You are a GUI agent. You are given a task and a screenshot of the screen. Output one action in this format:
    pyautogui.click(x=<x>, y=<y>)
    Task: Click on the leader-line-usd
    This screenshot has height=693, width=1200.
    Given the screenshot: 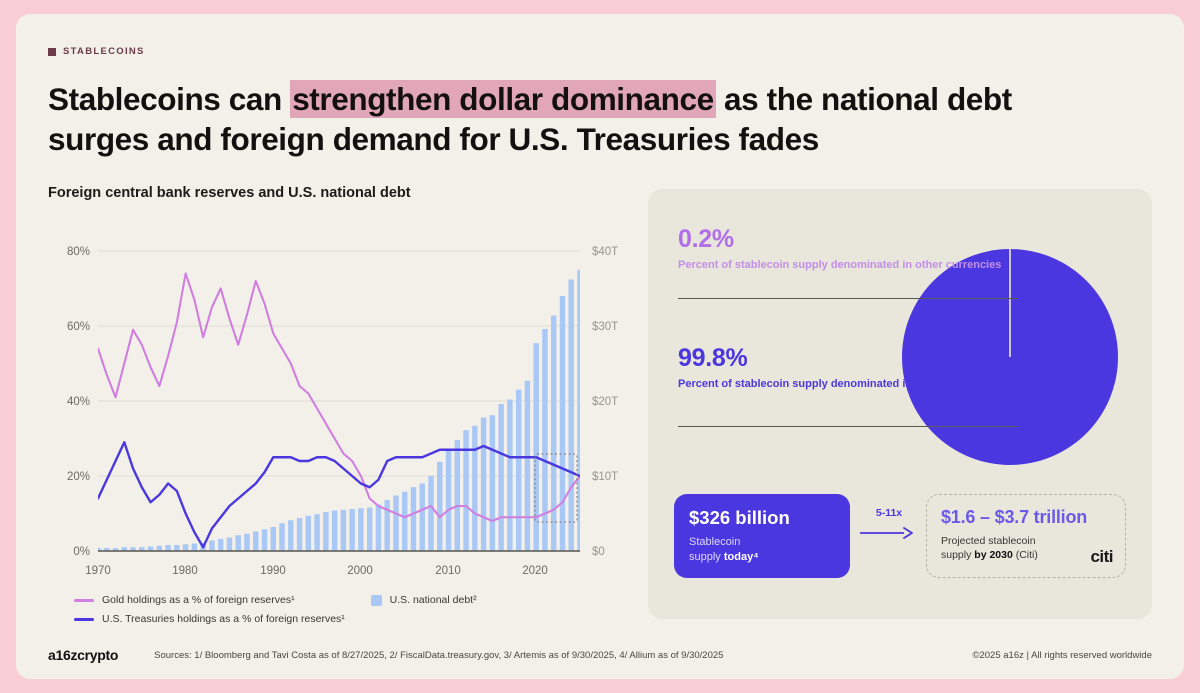 What is the action you would take?
    pyautogui.click(x=848, y=426)
    